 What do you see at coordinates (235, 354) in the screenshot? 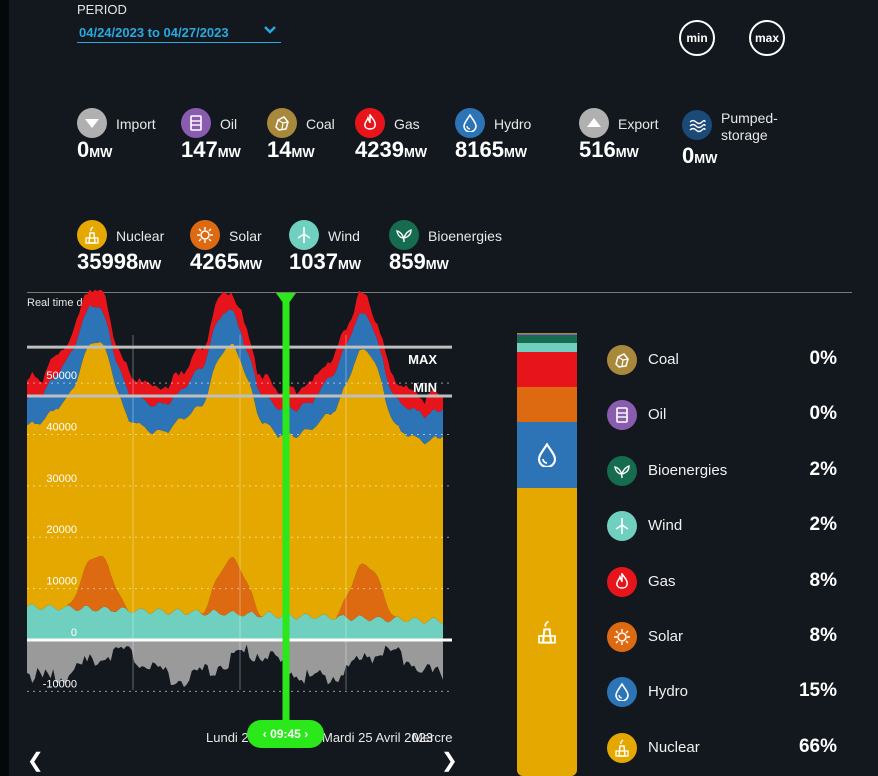
I see `area-gas` at bounding box center [235, 354].